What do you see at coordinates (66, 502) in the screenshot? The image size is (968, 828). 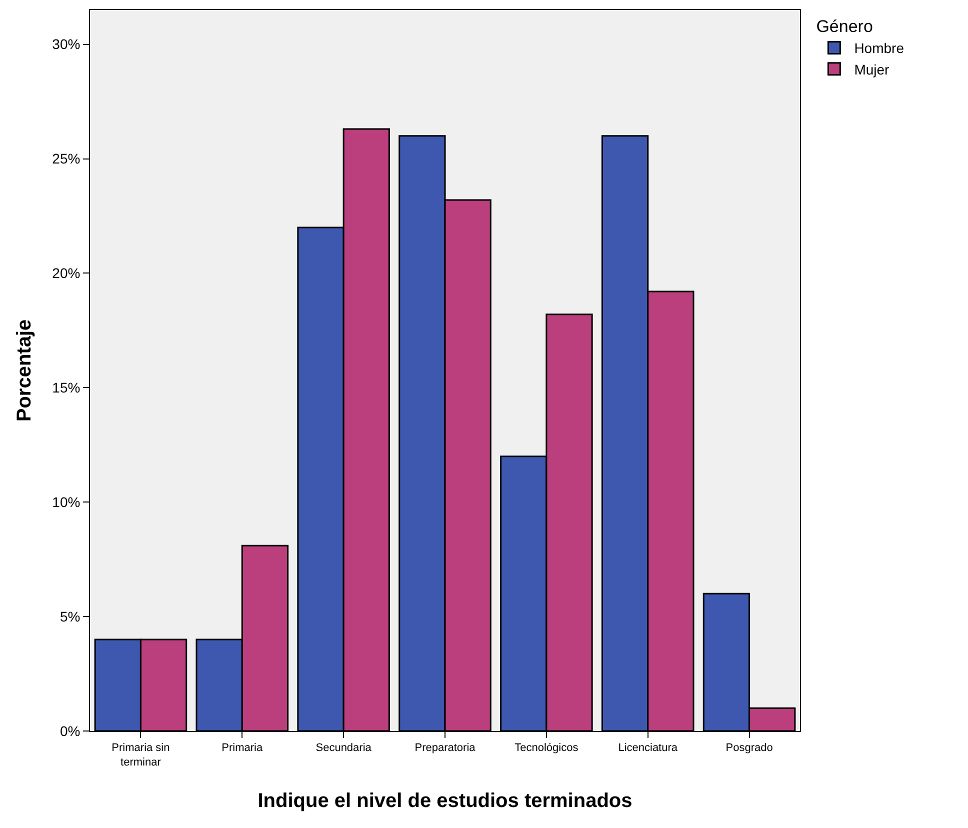 I see `y-tick-label: 10%` at bounding box center [66, 502].